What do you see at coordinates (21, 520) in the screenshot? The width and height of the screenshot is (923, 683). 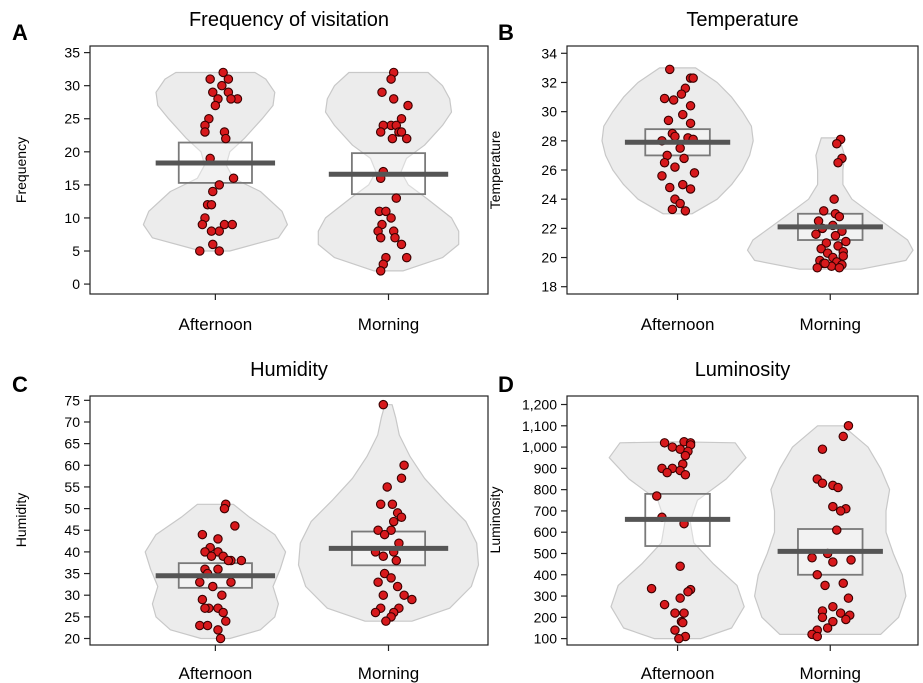 I see `y-axis-label: Humidity` at bounding box center [21, 520].